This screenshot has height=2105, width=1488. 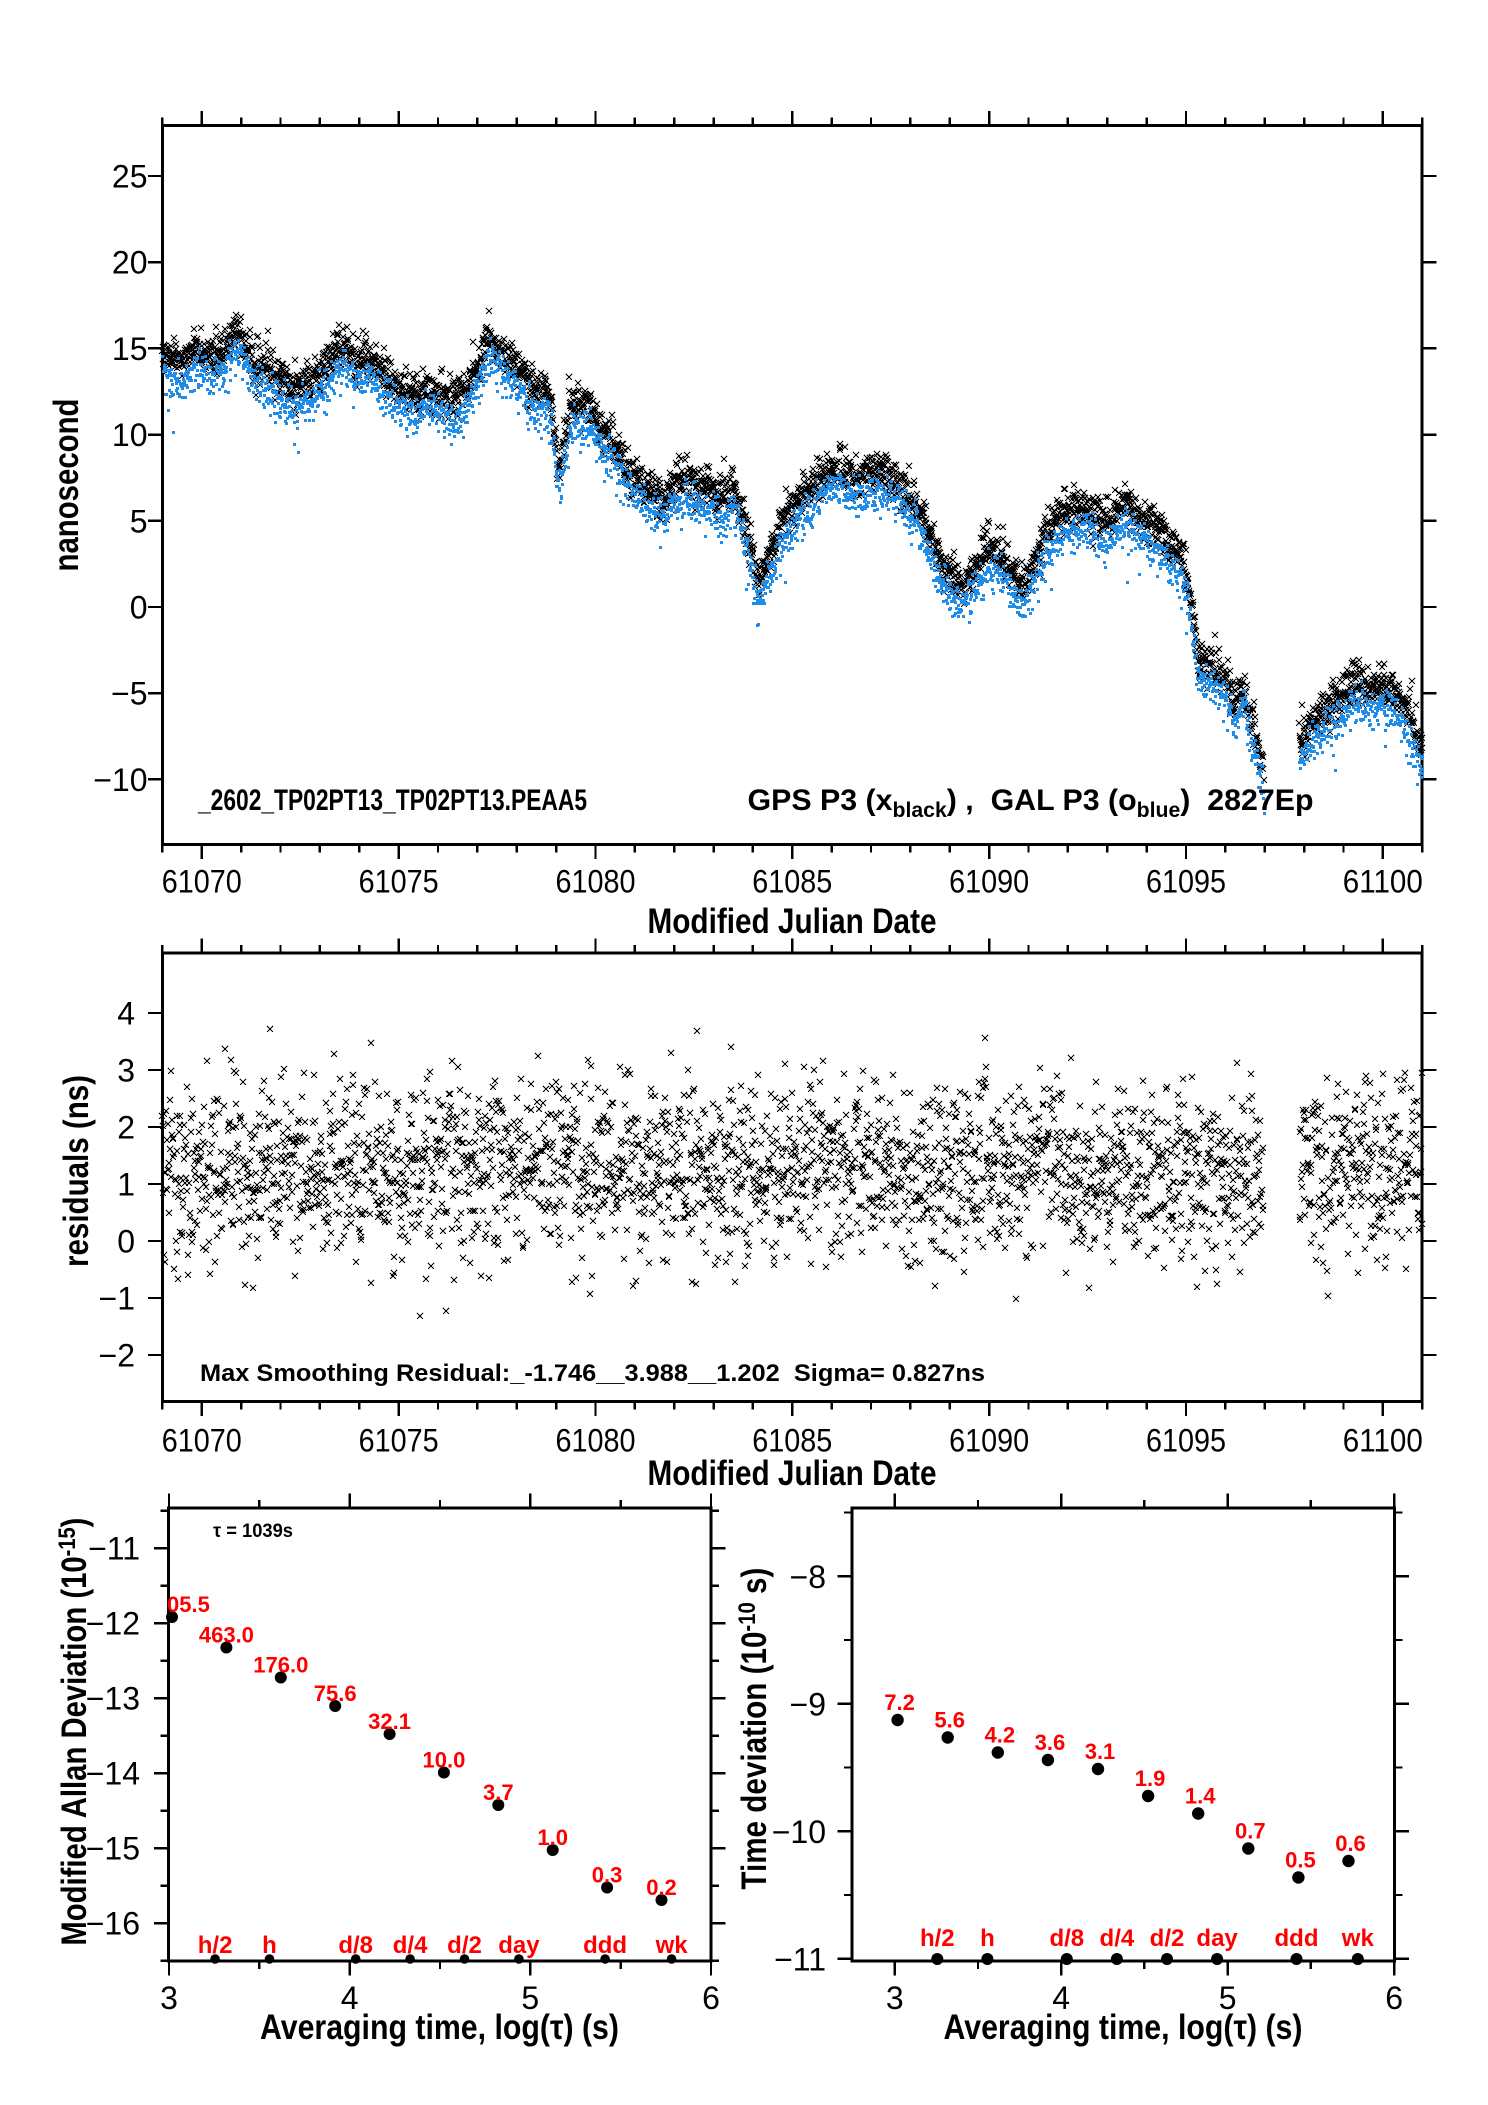 What do you see at coordinates (130, 263) in the screenshot?
I see `svg-text: 20` at bounding box center [130, 263].